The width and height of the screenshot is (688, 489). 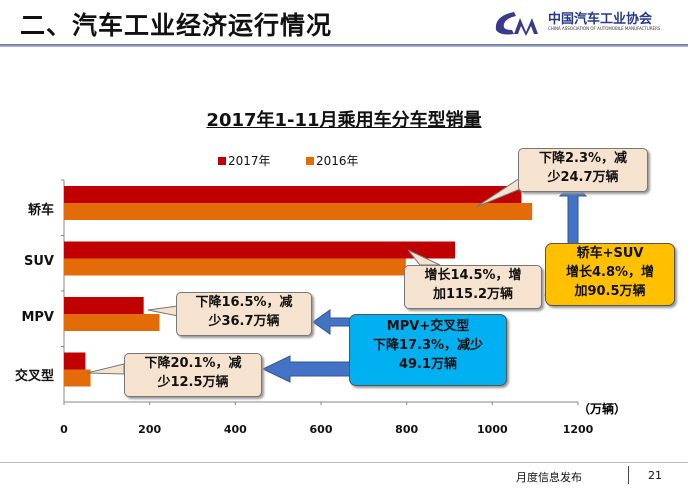 What do you see at coordinates (516, 24) in the screenshot?
I see `caam-logo-icon` at bounding box center [516, 24].